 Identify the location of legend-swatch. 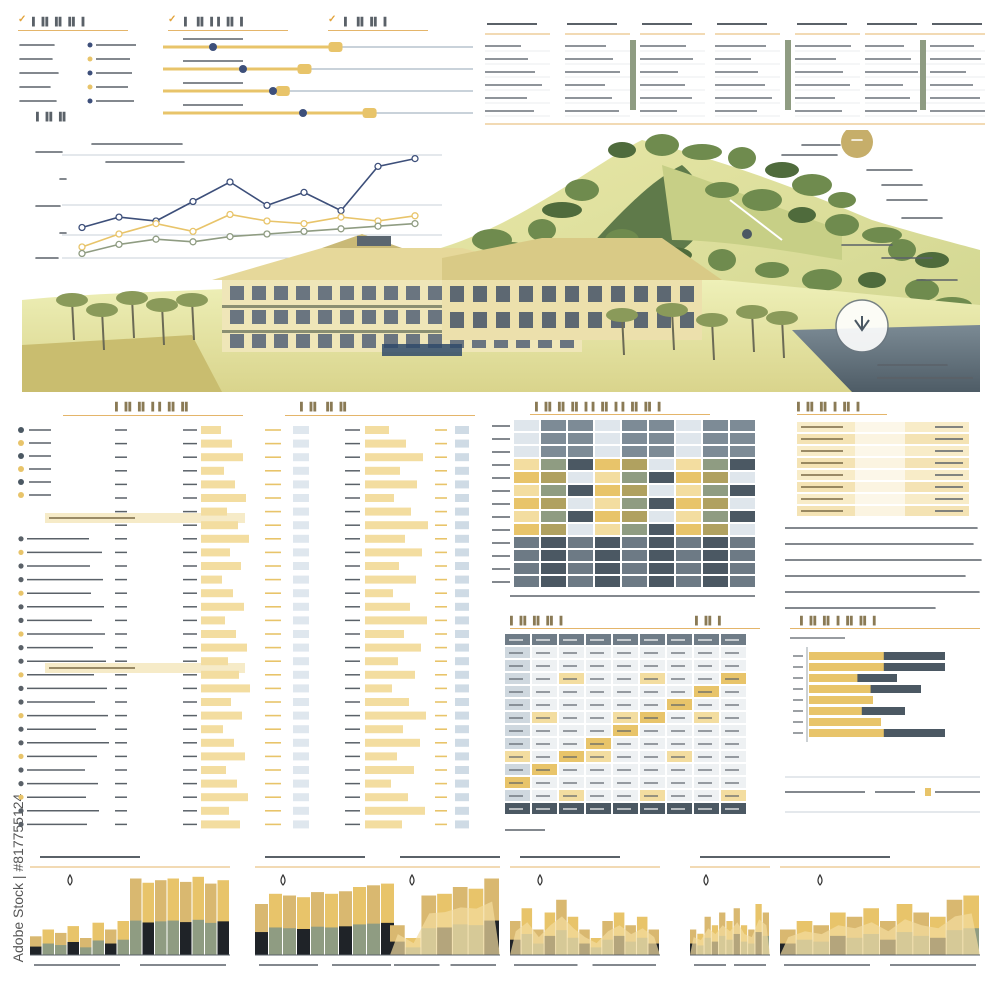
(928, 792).